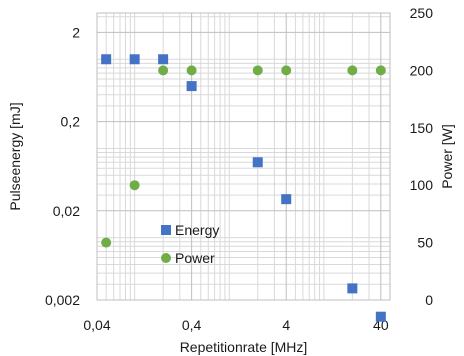 The width and height of the screenshot is (464, 356). I want to click on right-axis-ticks: 0 50 100 150 200 250, so click(422, 156).